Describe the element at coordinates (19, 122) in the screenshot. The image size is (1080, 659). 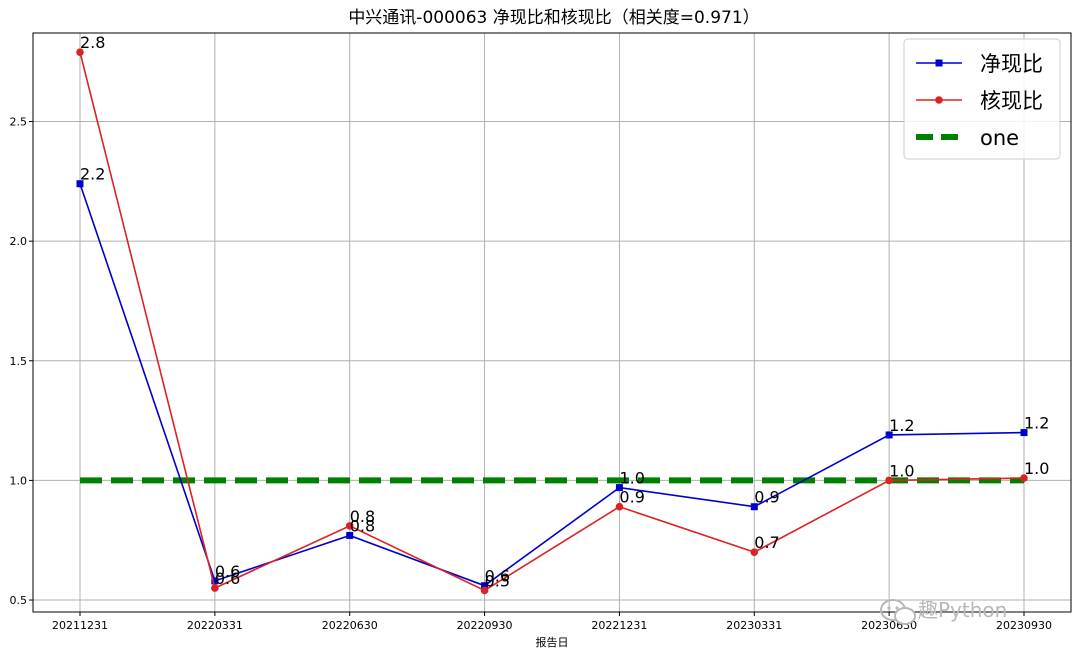
I see `y-tick-label: 2.5` at that location.